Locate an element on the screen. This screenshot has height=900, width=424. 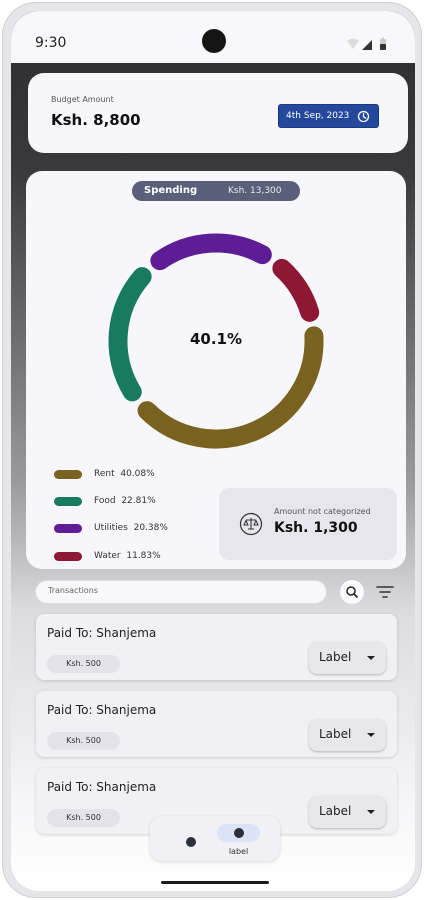
legend-text: Utilities 20.38% is located at coordinates (131, 528).